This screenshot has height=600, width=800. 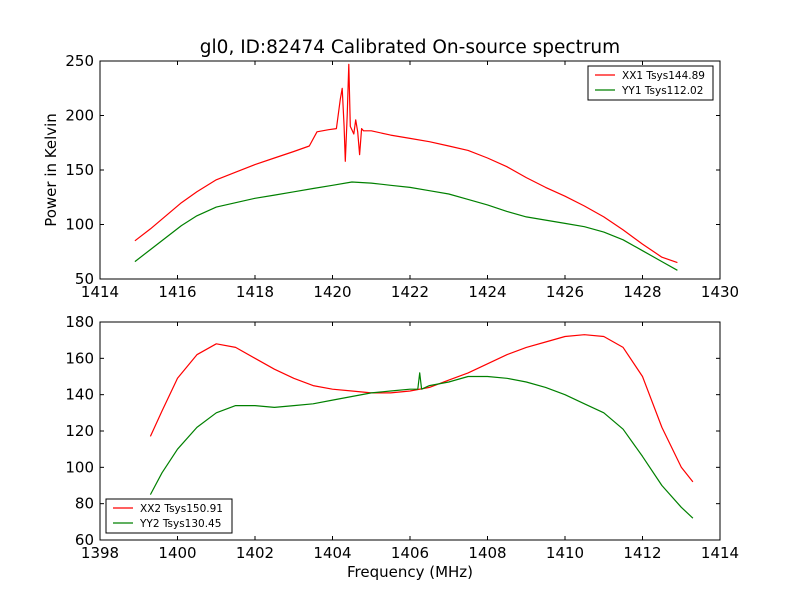 What do you see at coordinates (332, 292) in the screenshot?
I see `x-tick-label: 1420` at bounding box center [332, 292].